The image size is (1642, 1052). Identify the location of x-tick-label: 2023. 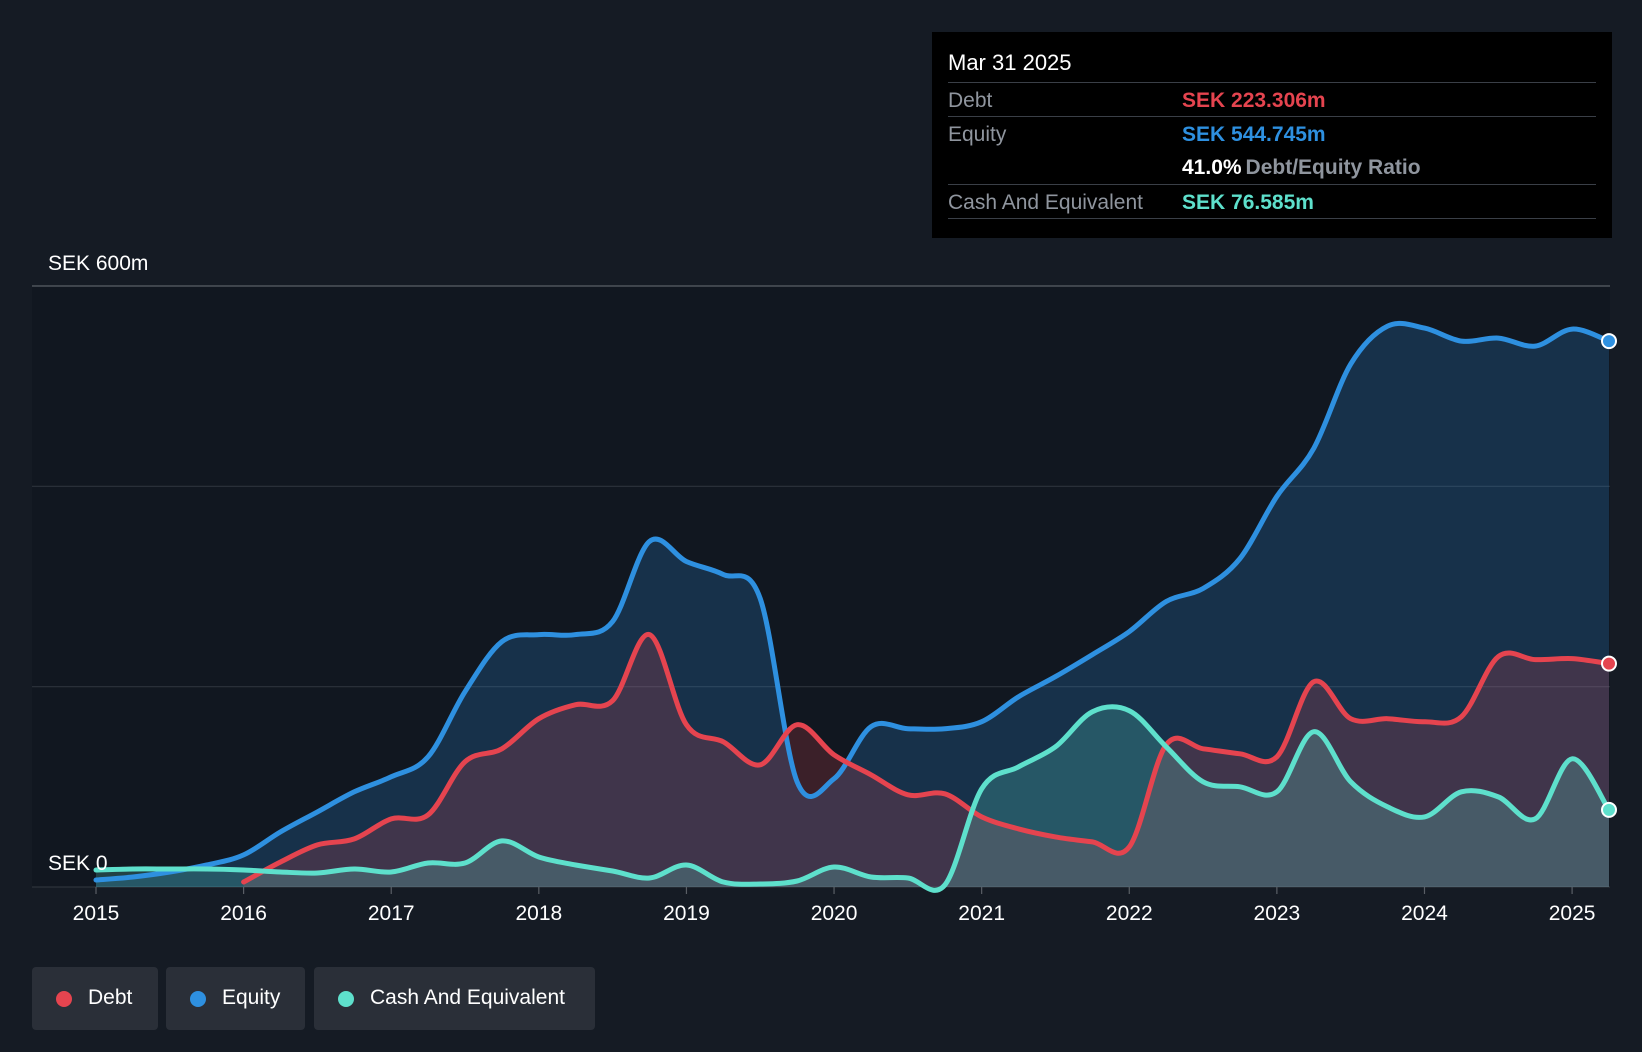
(1277, 913).